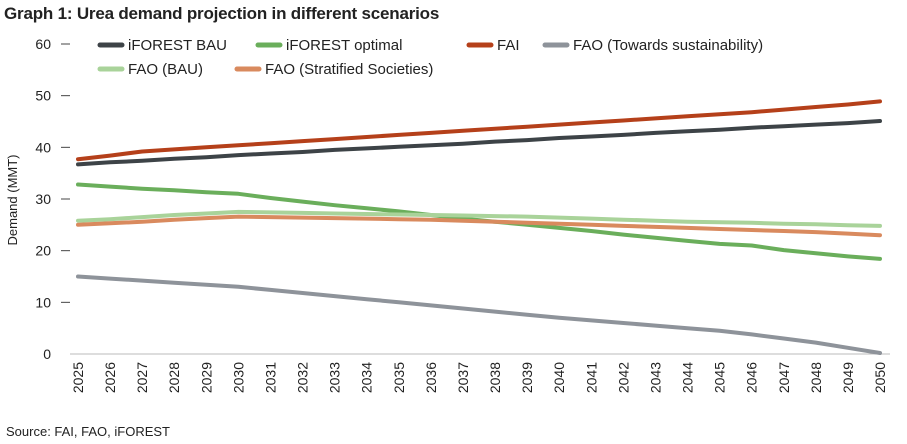 The width and height of the screenshot is (907, 444). I want to click on x-tick-label: 2040, so click(559, 377).